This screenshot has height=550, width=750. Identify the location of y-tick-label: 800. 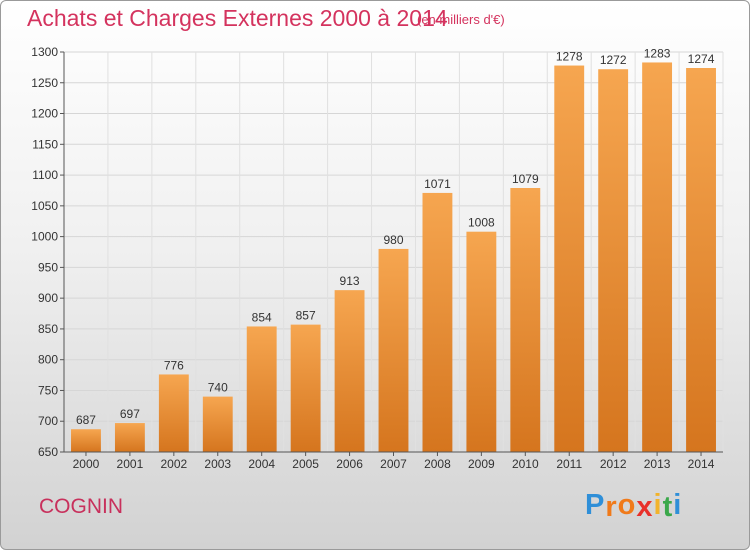
(48, 360).